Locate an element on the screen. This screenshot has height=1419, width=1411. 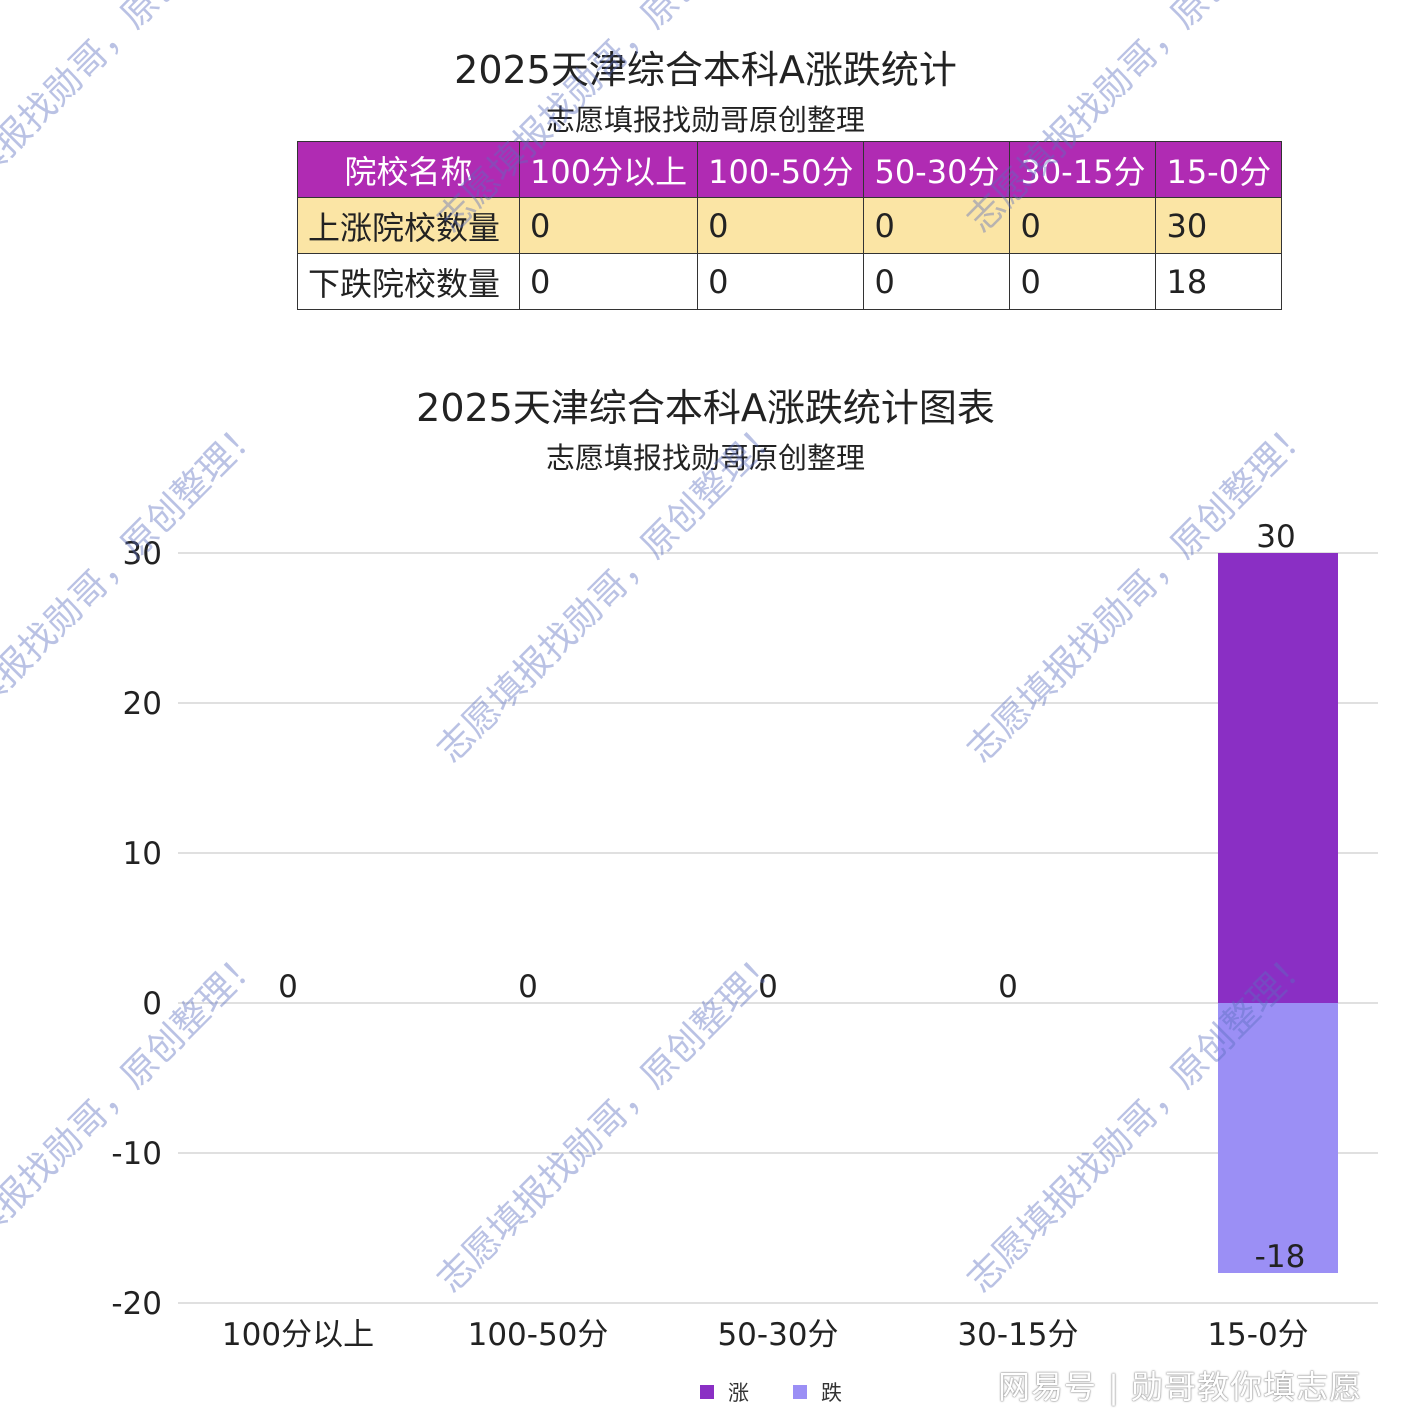
x-tick-label: 50-30分 is located at coordinates (777, 1335).